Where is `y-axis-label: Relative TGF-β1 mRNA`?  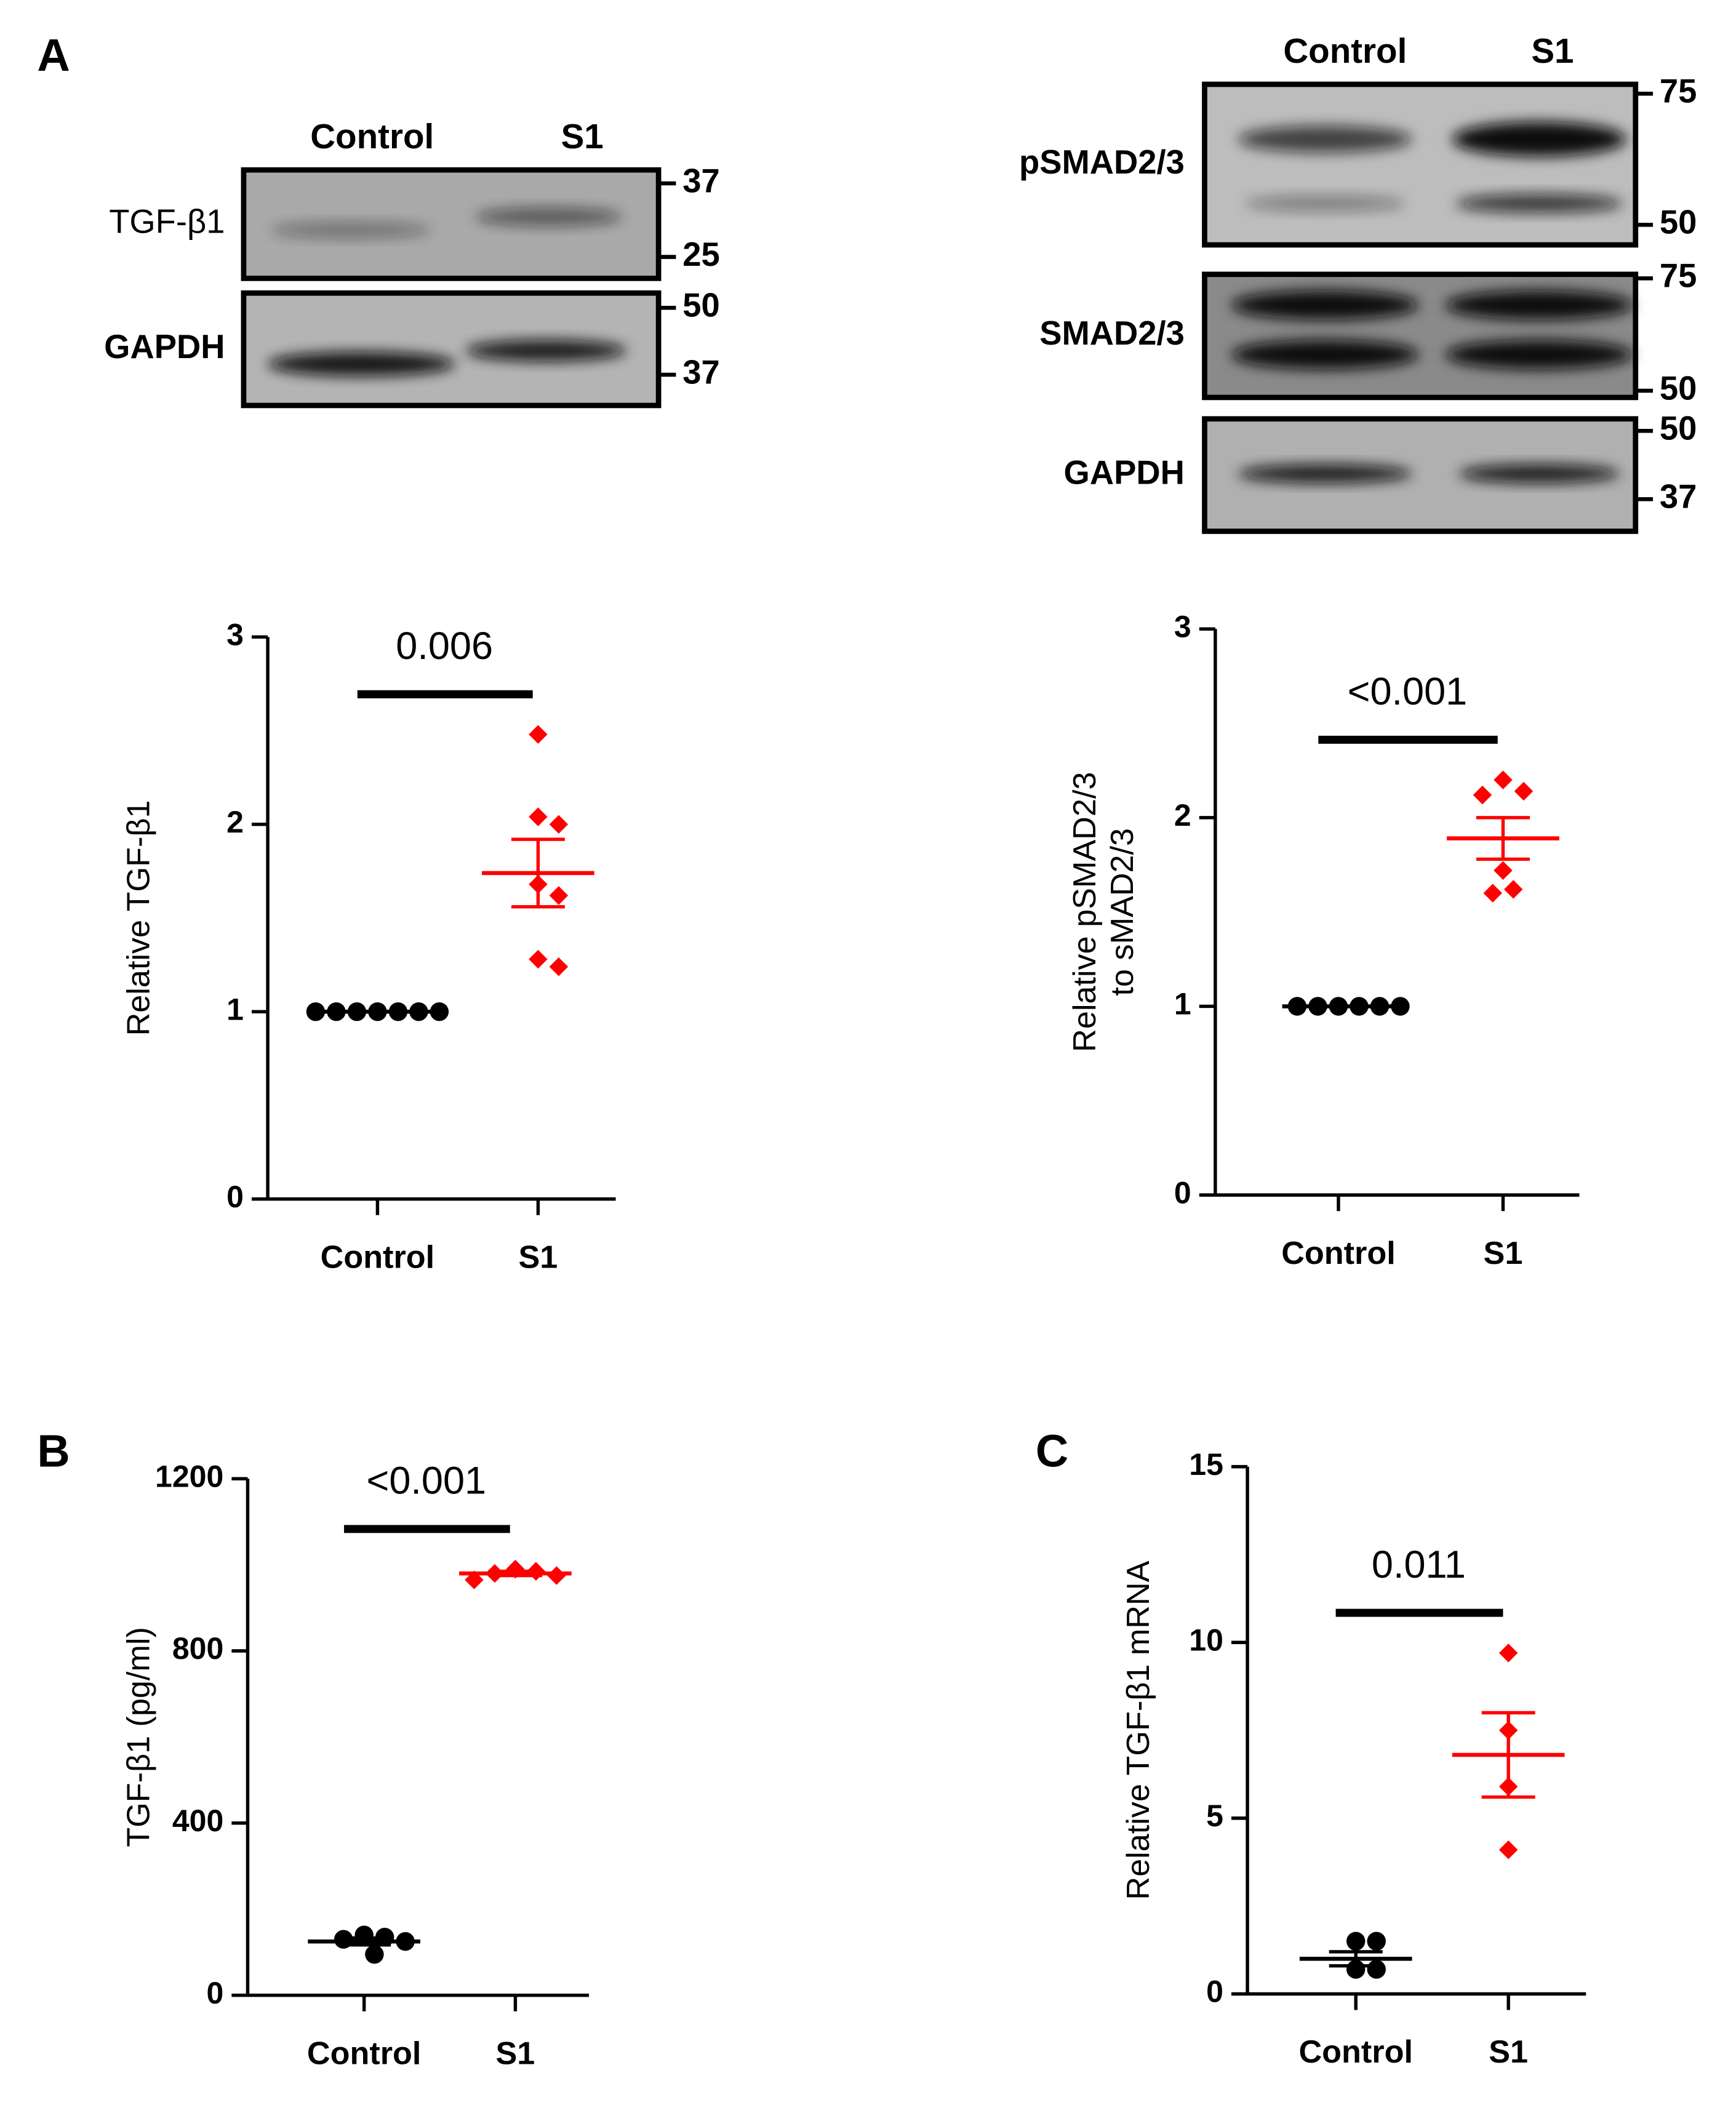
y-axis-label: Relative TGF-β1 mRNA is located at coordinates (1138, 1729).